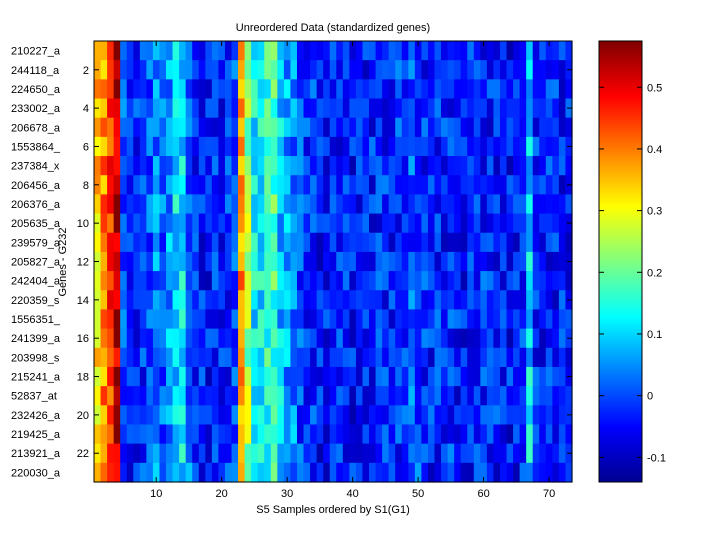  What do you see at coordinates (353, 494) in the screenshot?
I see `x-tick-label: 40` at bounding box center [353, 494].